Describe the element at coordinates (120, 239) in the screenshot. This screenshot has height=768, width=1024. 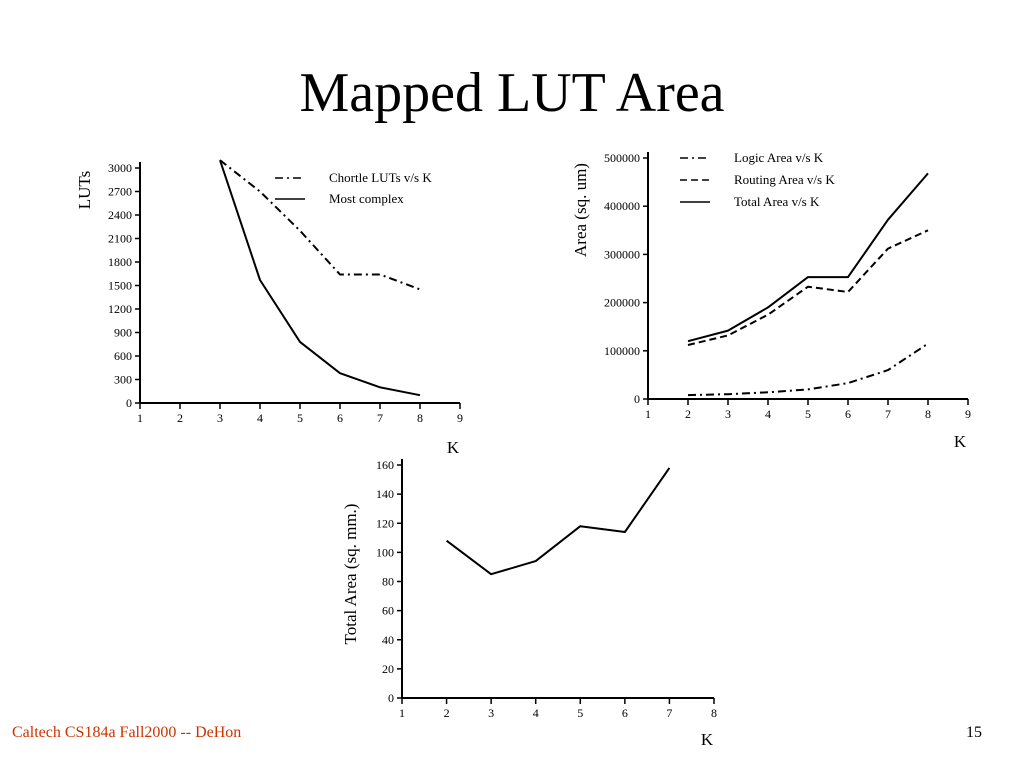
I see `y-tick-label: 2100` at that location.